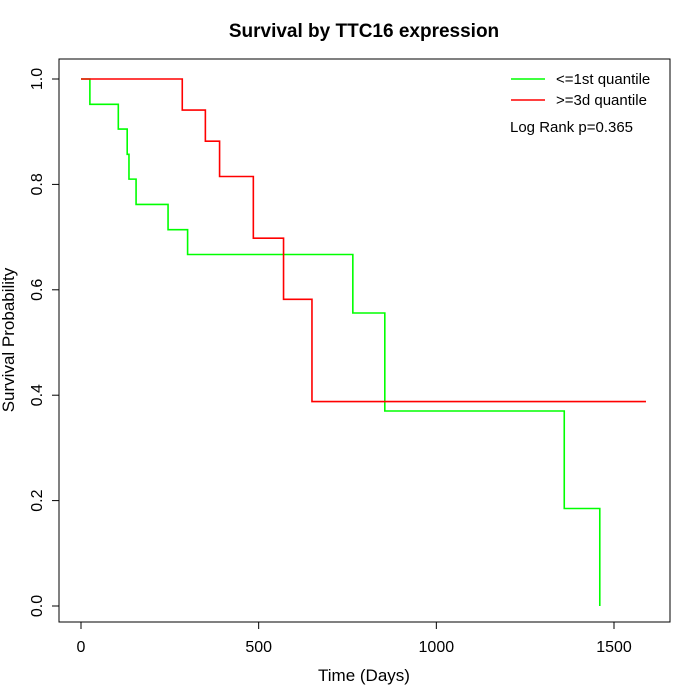 The image size is (700, 700). I want to click on y-tick-label: 0.4, so click(37, 395).